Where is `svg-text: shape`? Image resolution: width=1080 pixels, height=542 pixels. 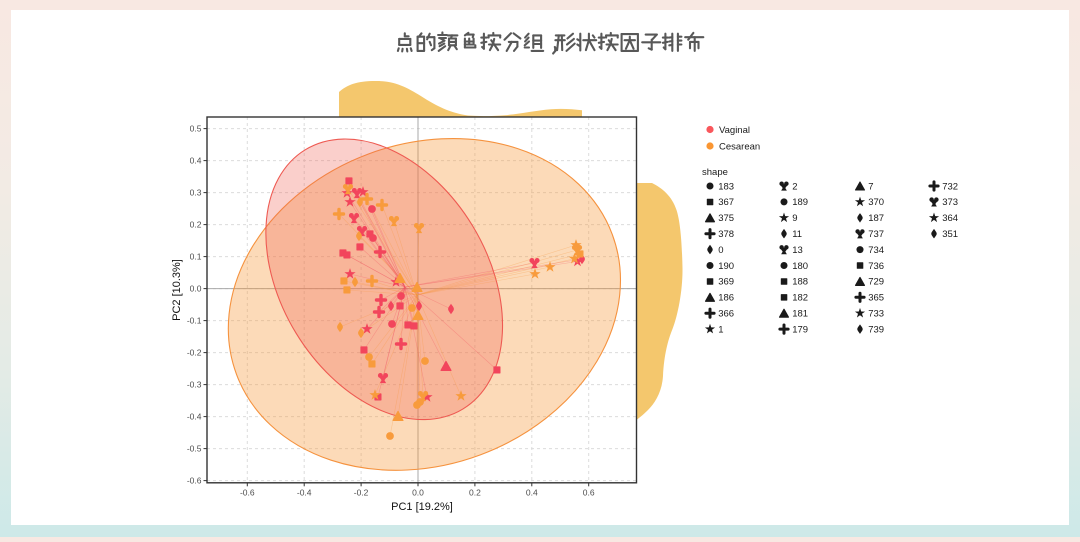
svg-text: shape is located at coordinates (715, 172).